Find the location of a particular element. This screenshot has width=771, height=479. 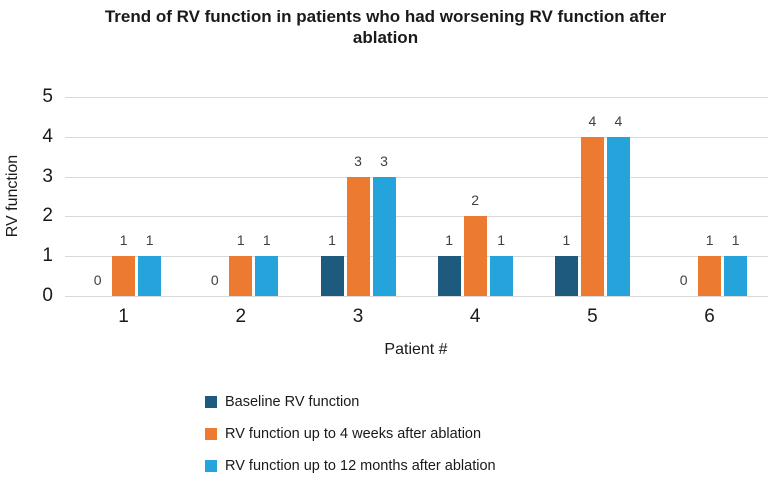

bar-series2-patient4 is located at coordinates (475, 256).